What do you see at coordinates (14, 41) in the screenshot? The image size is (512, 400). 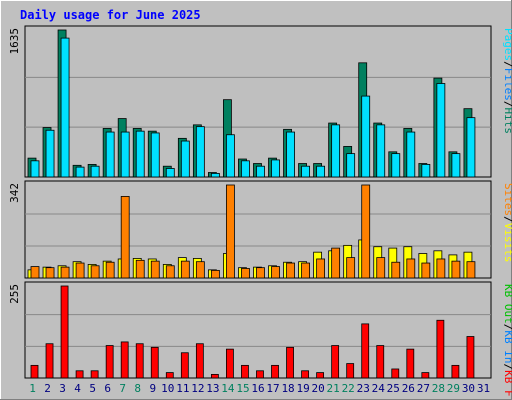 I see `panel-1-ymax-label: 1635` at bounding box center [14, 41].